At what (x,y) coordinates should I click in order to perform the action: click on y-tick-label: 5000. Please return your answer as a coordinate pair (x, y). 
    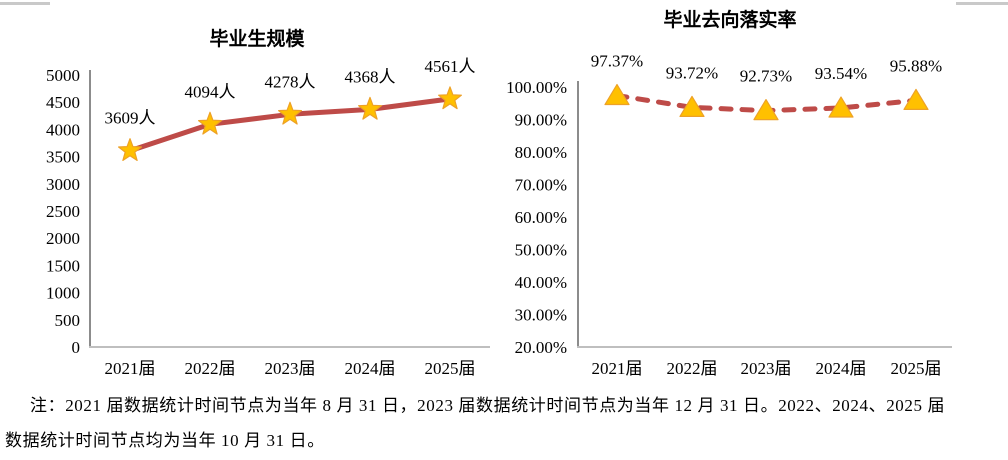
    Looking at the image, I should click on (63, 75).